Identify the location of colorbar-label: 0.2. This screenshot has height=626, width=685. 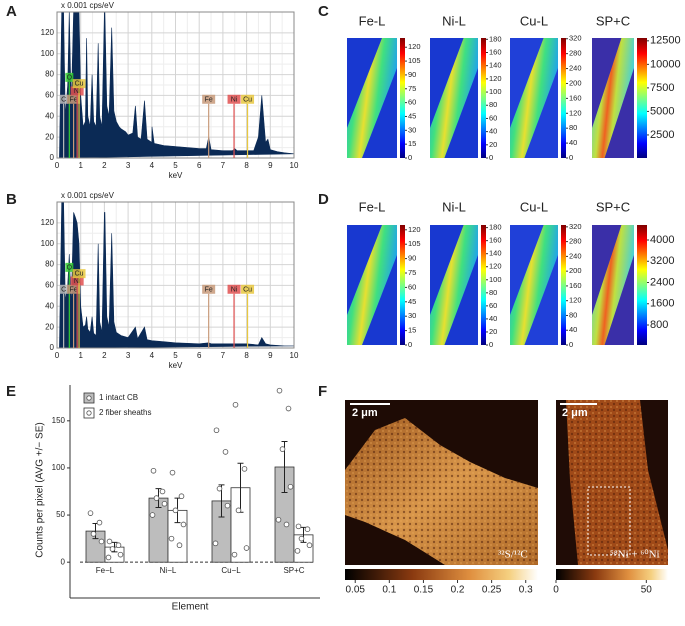
(458, 590).